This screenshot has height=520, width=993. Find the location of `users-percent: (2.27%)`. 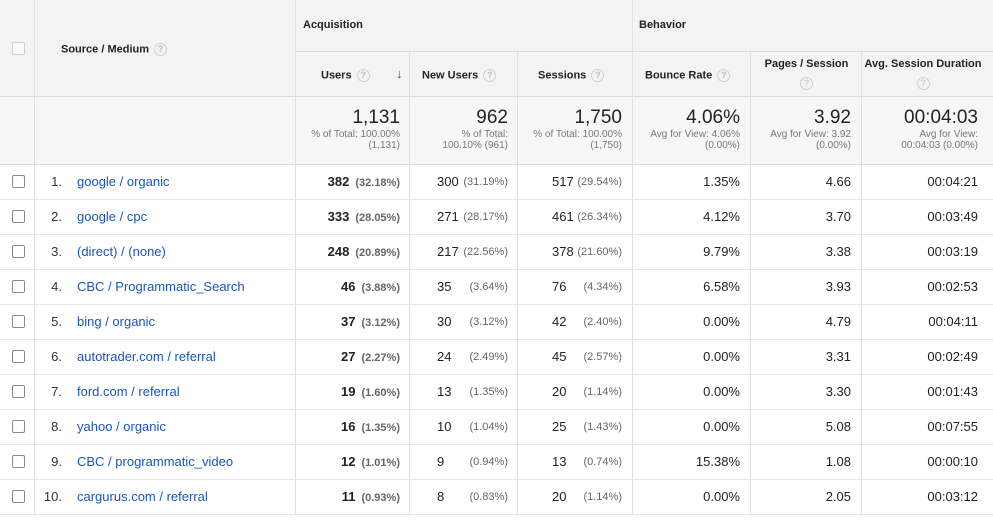

users-percent: (2.27%) is located at coordinates (380, 358).